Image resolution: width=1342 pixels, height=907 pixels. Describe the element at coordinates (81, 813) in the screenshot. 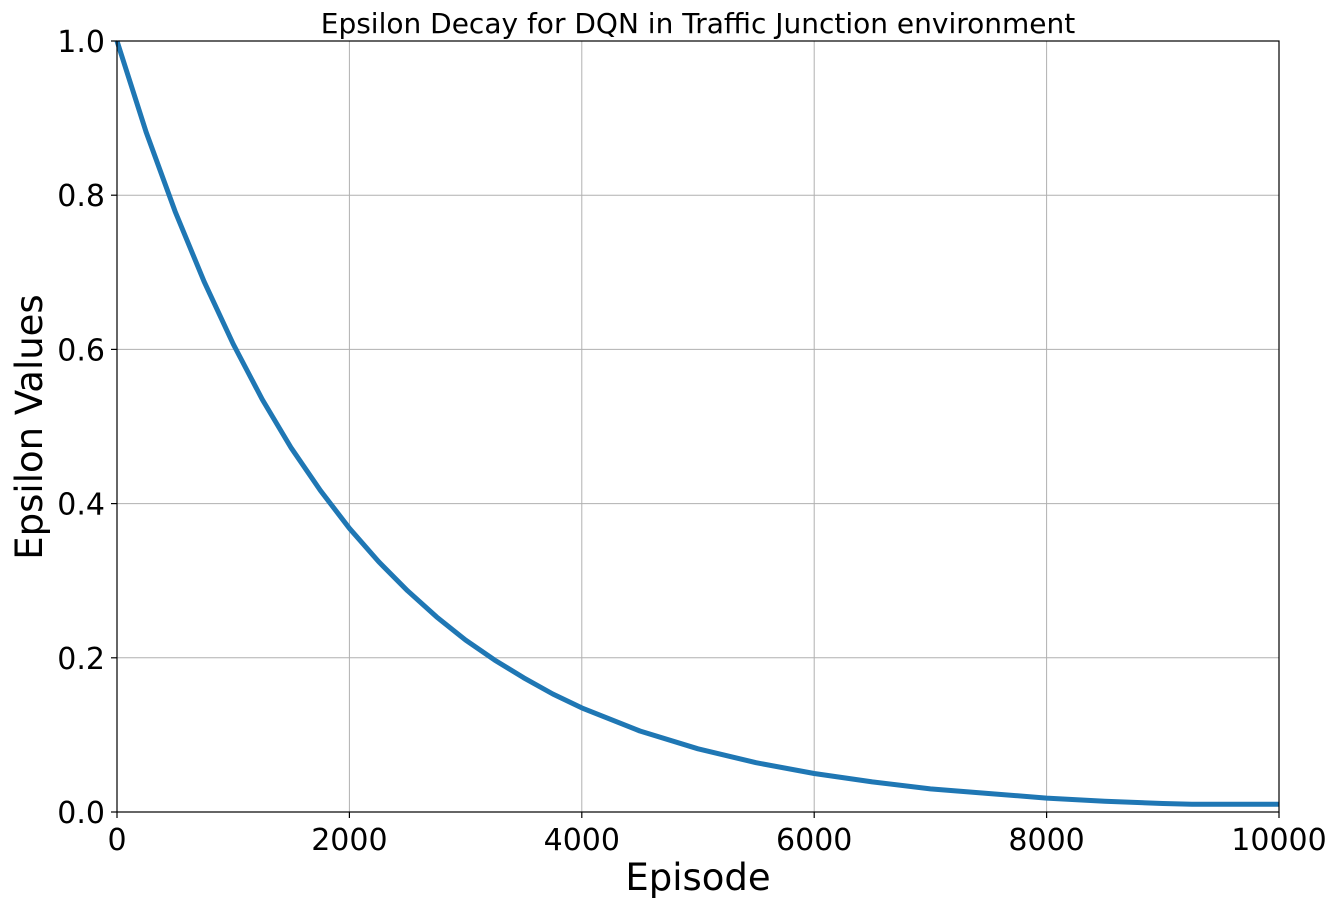

I see `y-tick-label: 0.0` at that location.